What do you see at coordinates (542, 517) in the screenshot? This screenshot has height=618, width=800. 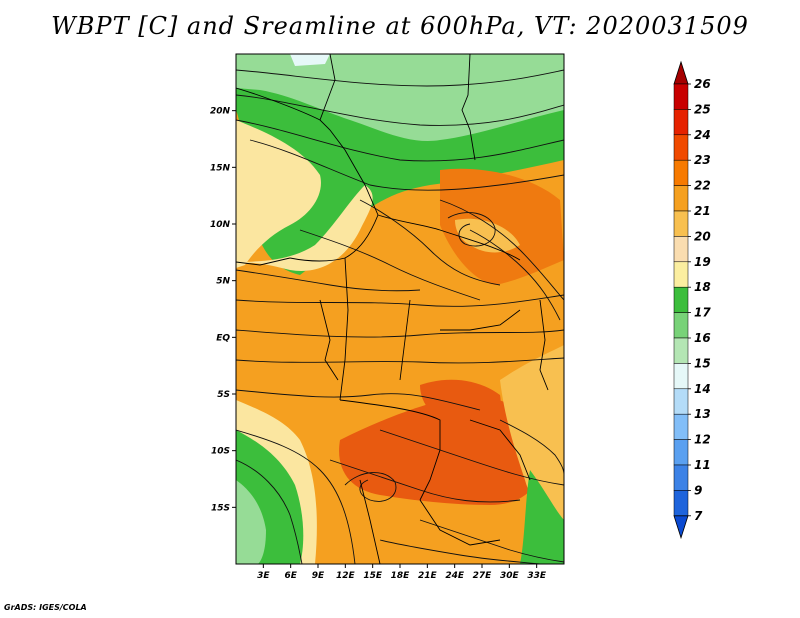 I see `wbpt-green-south-east` at bounding box center [542, 517].